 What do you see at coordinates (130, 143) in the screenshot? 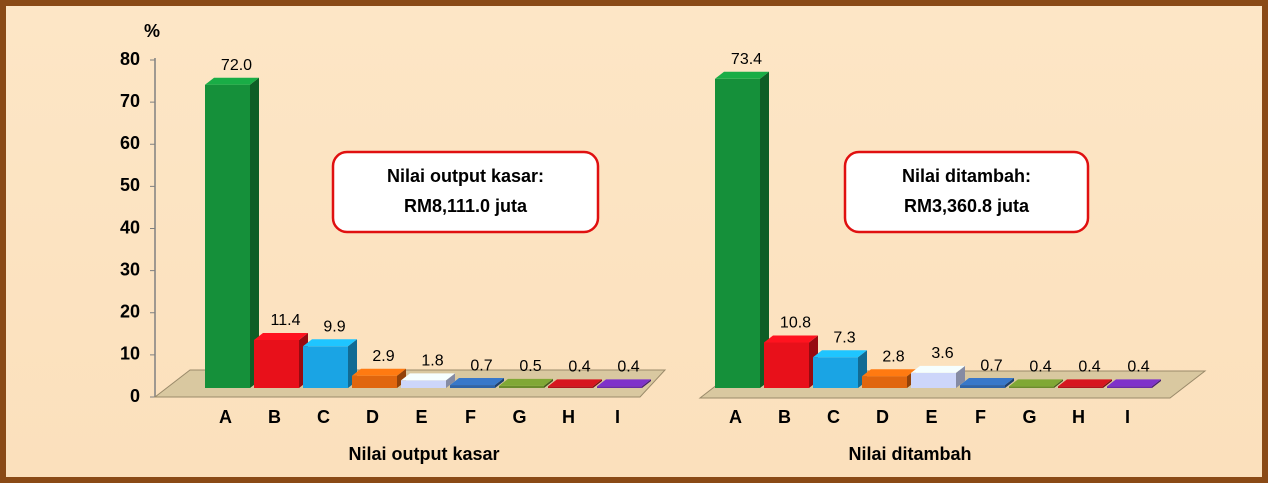
I see `y-tick-label: 60` at bounding box center [130, 143].